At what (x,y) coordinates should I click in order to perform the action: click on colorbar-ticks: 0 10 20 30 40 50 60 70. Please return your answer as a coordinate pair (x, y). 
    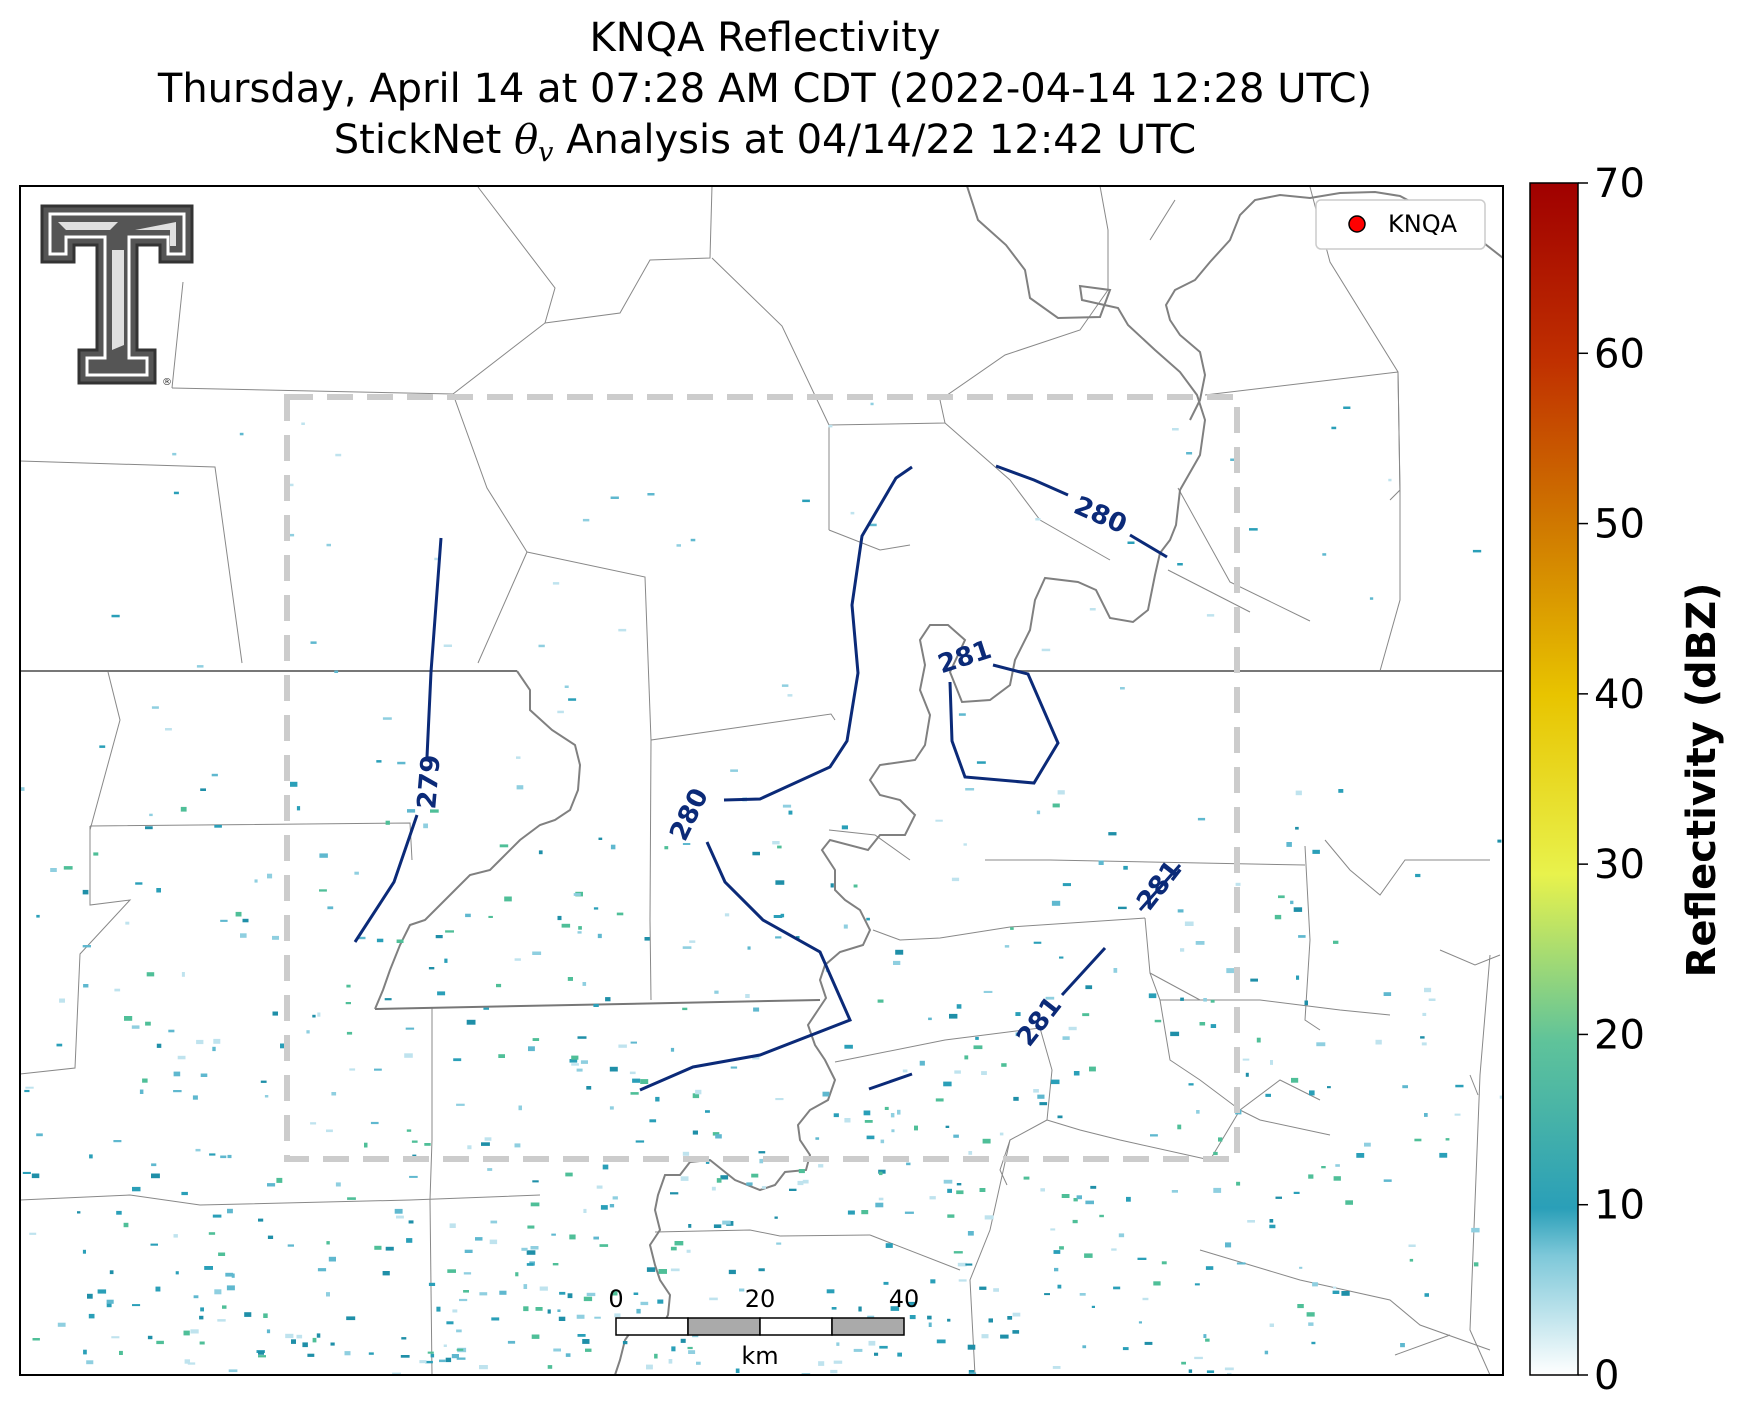
    Looking at the image, I should click on (1611, 780).